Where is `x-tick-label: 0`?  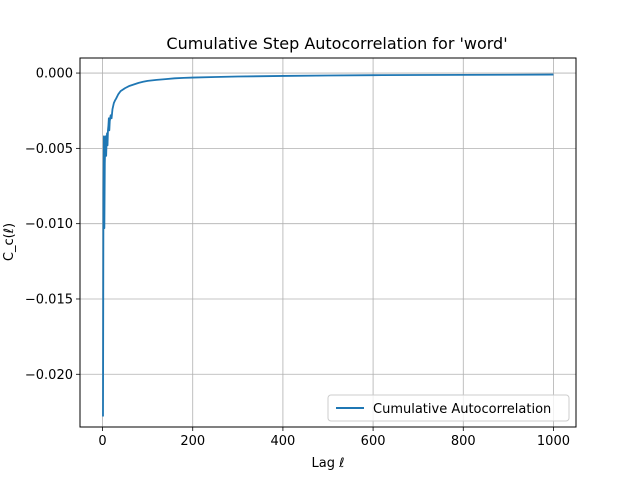 x-tick-label: 0 is located at coordinates (102, 441).